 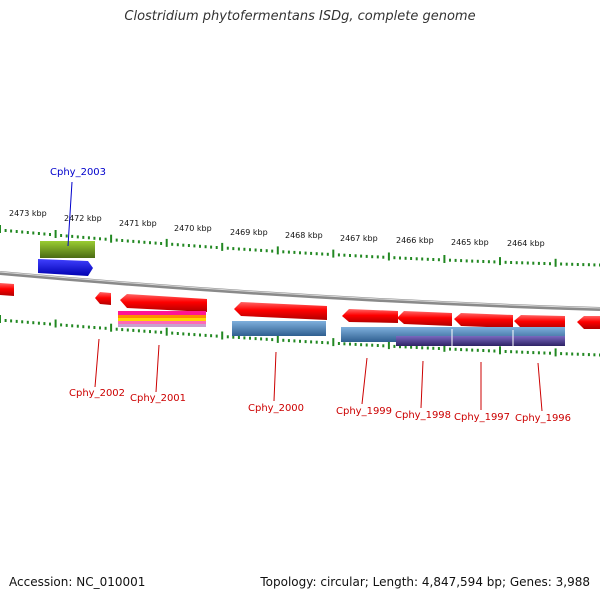 I want to click on gene-arrow-left-edge, so click(x=7, y=289).